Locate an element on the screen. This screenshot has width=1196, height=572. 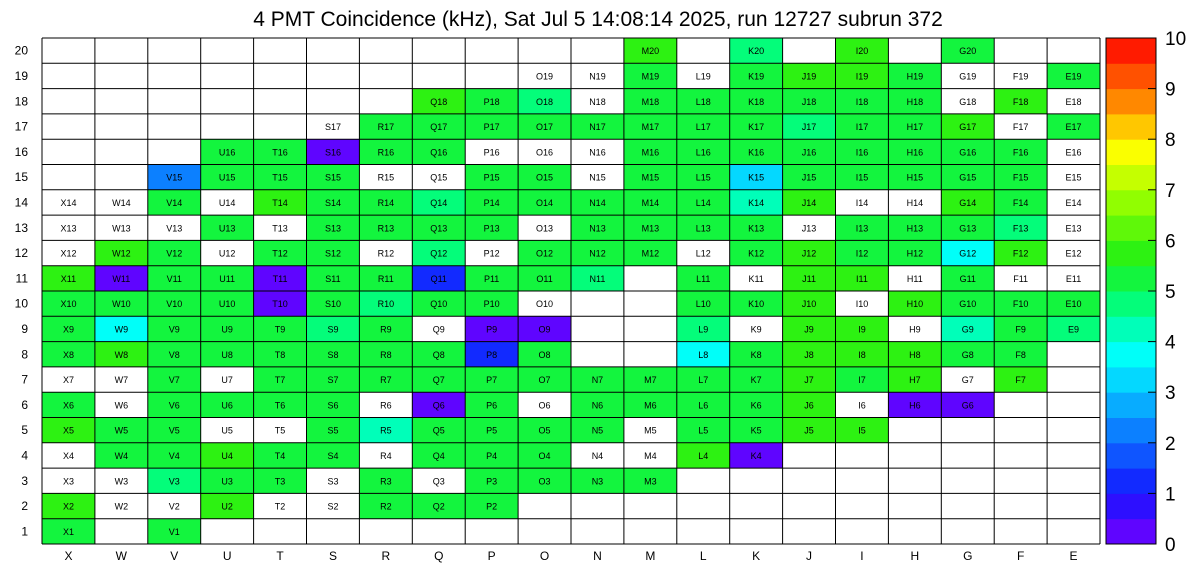
heatmap-cell-S10: S10 is located at coordinates (333, 304).